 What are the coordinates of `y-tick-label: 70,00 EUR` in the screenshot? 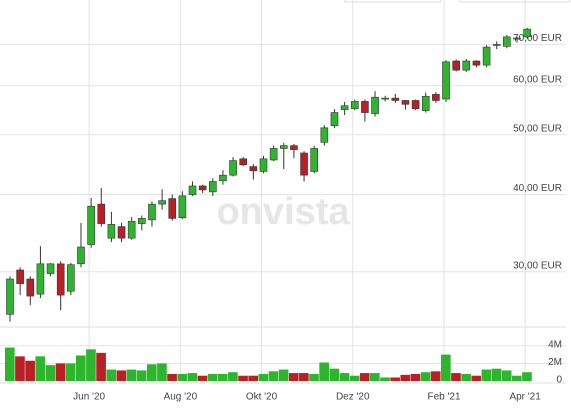 It's located at (537, 38).